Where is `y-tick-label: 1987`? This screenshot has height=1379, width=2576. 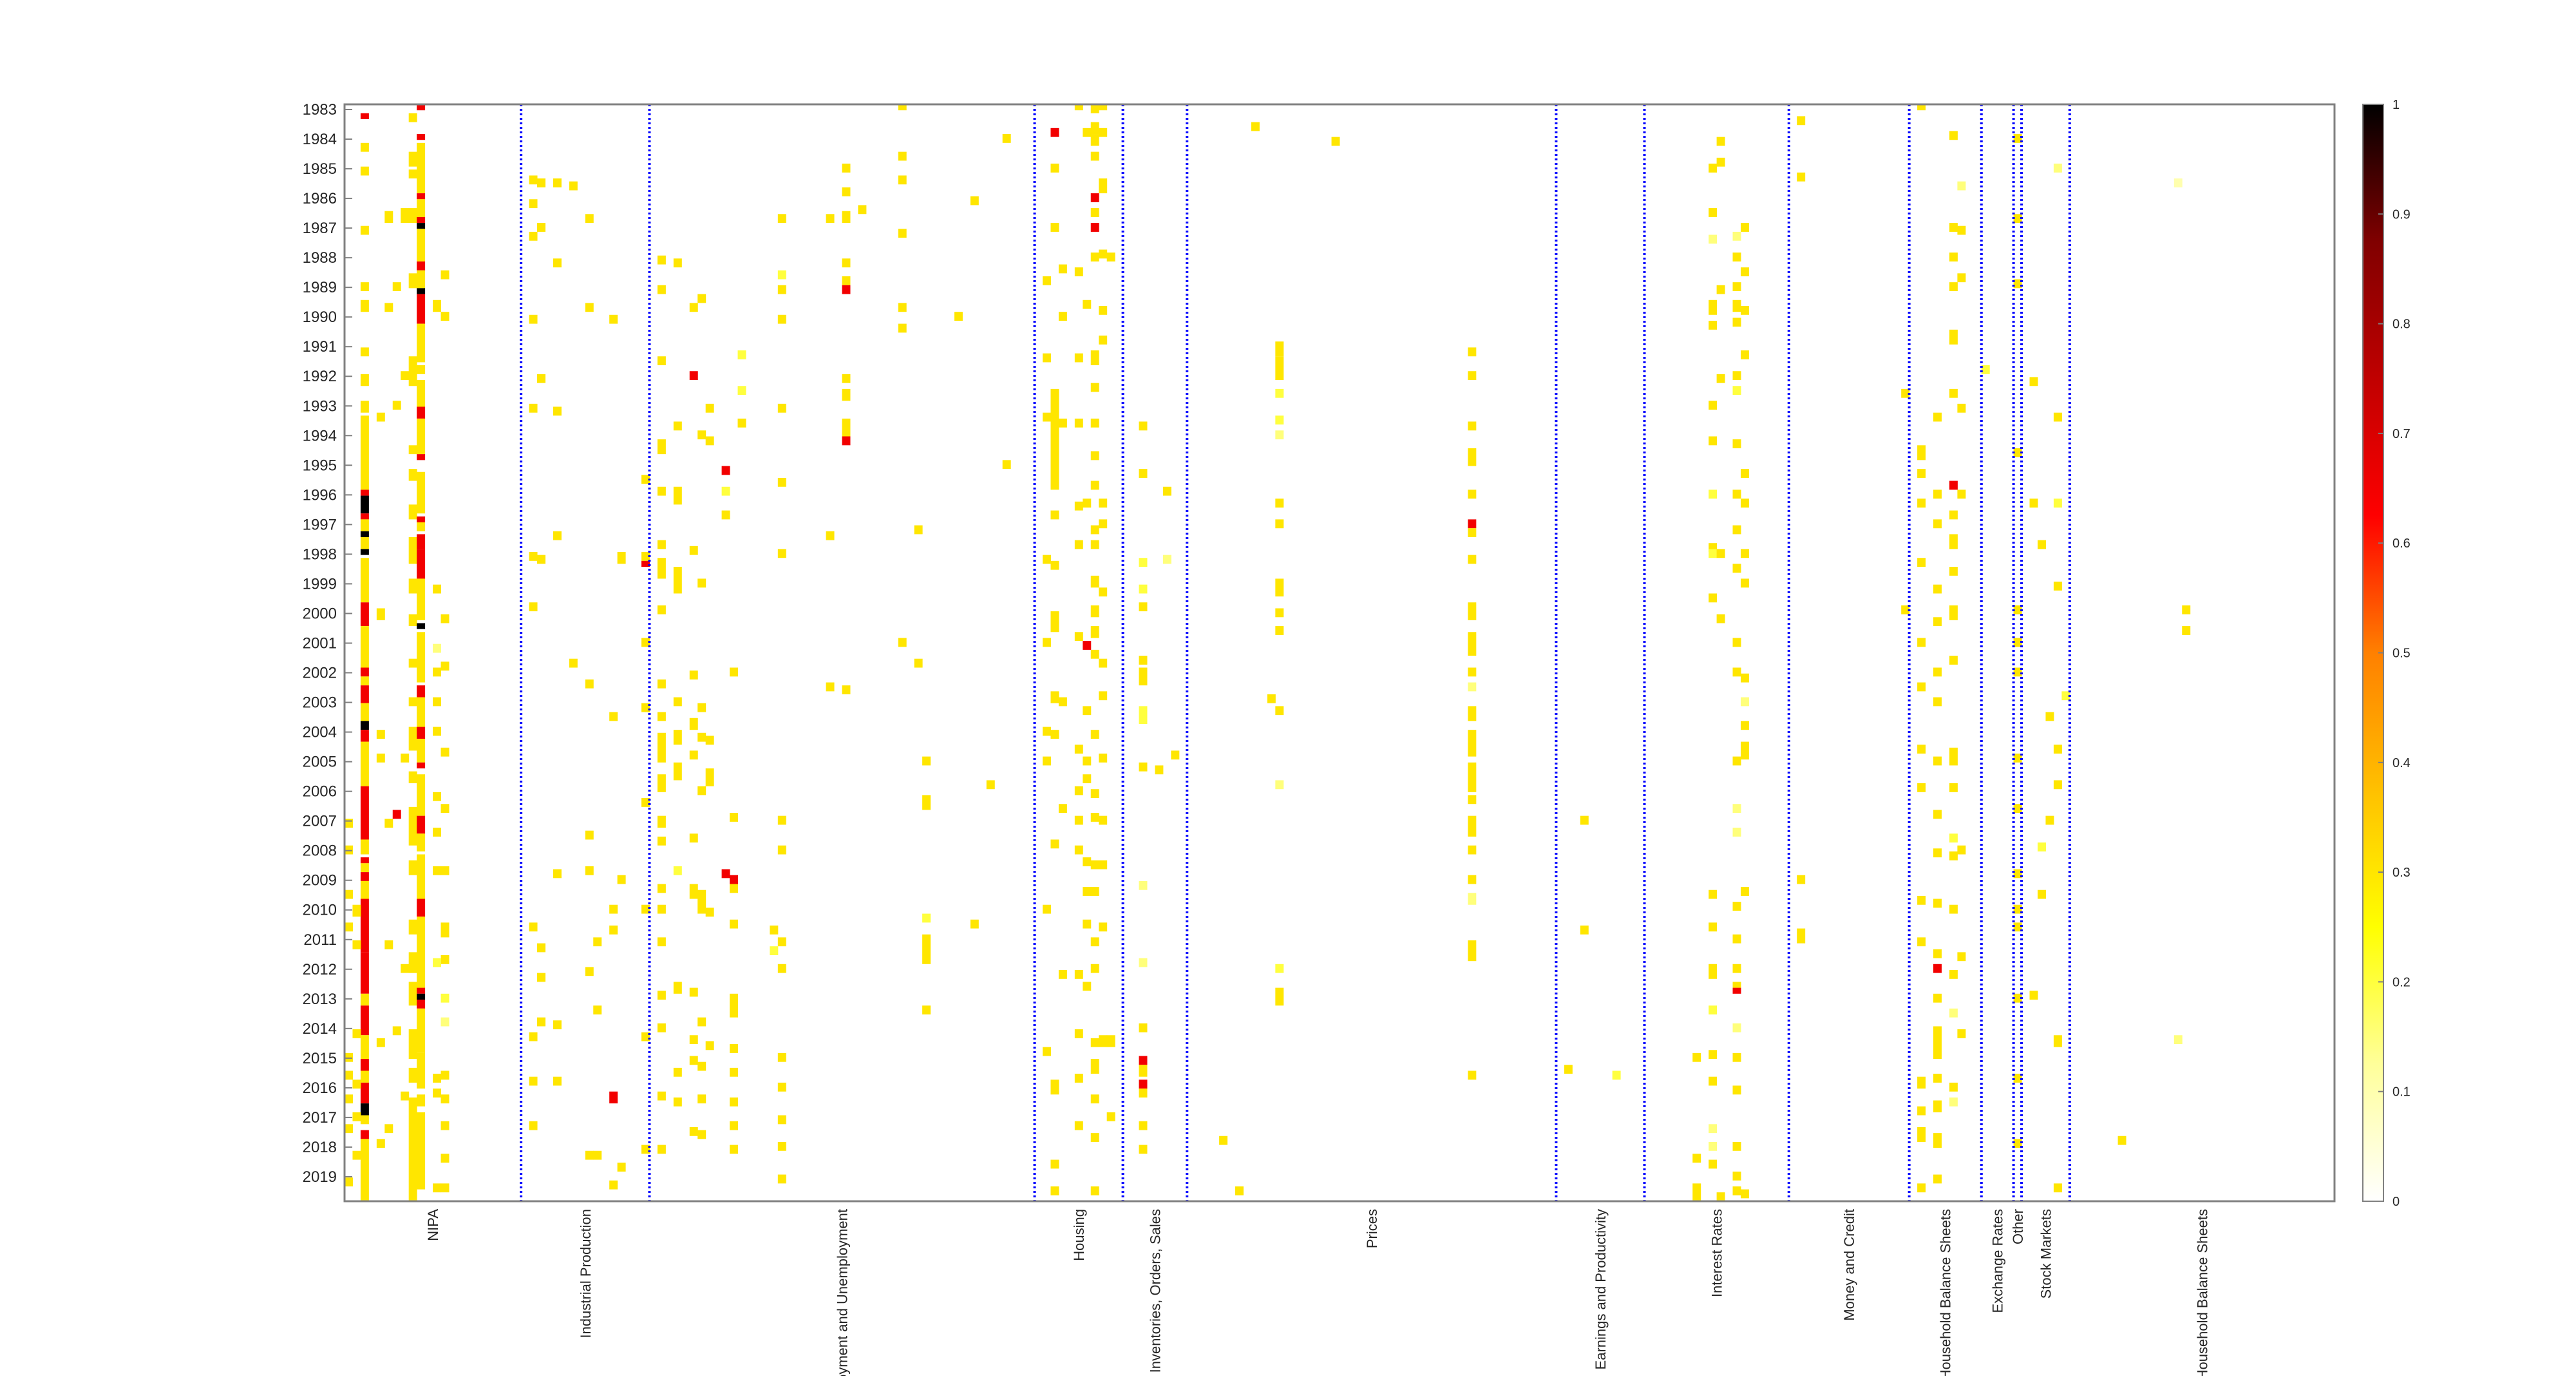 y-tick-label: 1987 is located at coordinates (320, 228).